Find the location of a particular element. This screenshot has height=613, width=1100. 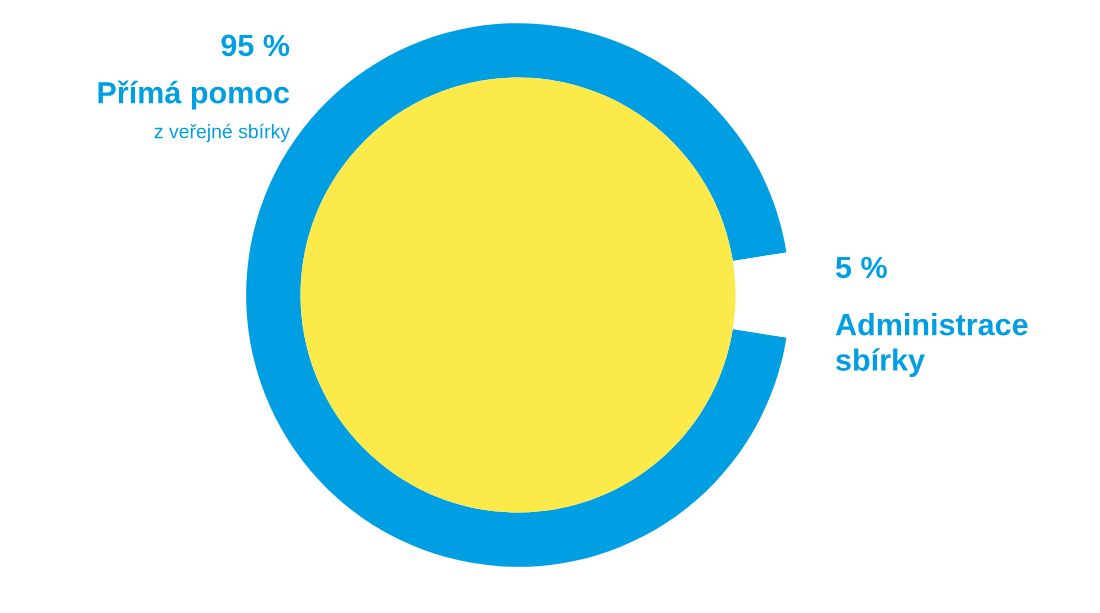

slice-label: Administrace sbírky is located at coordinates (931, 345).